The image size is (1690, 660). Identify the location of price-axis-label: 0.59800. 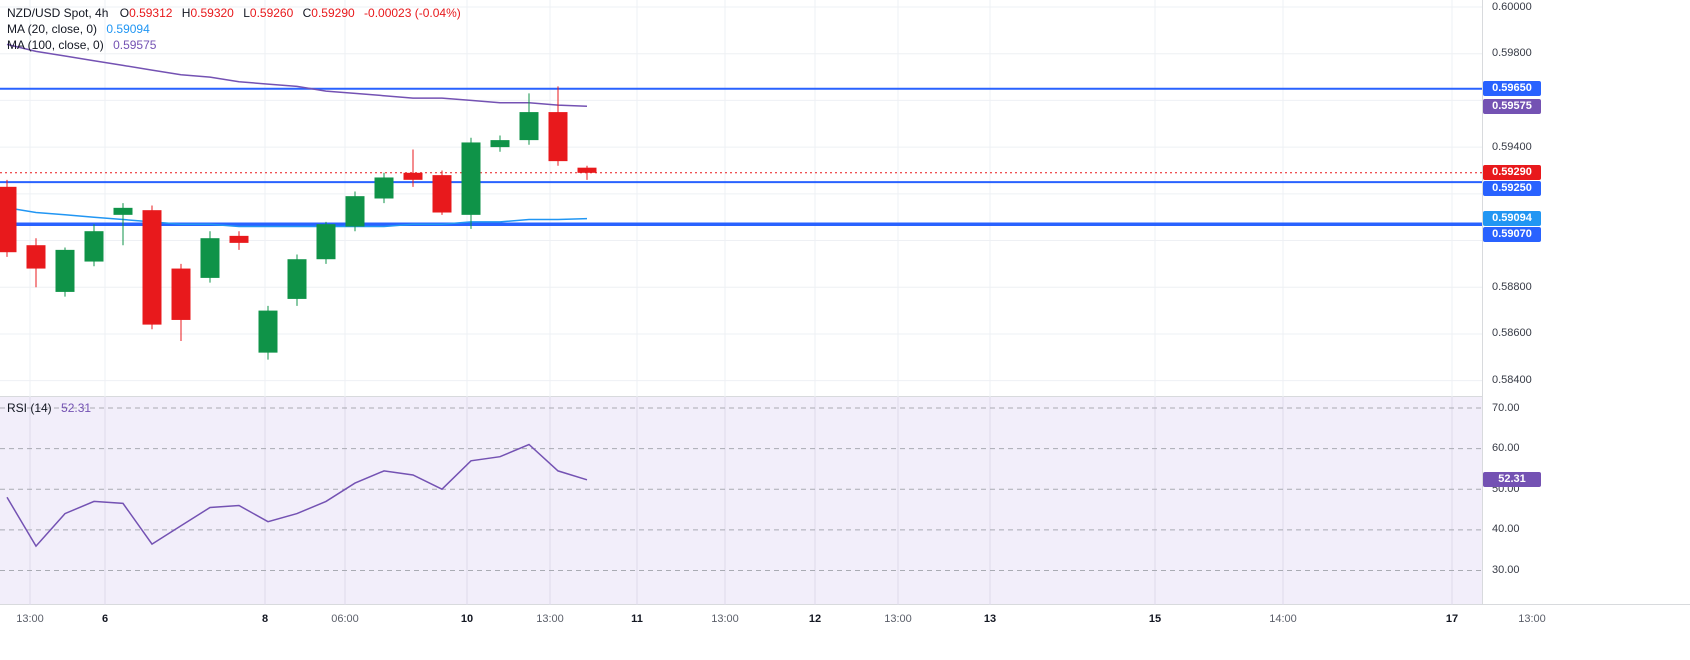
(1512, 53).